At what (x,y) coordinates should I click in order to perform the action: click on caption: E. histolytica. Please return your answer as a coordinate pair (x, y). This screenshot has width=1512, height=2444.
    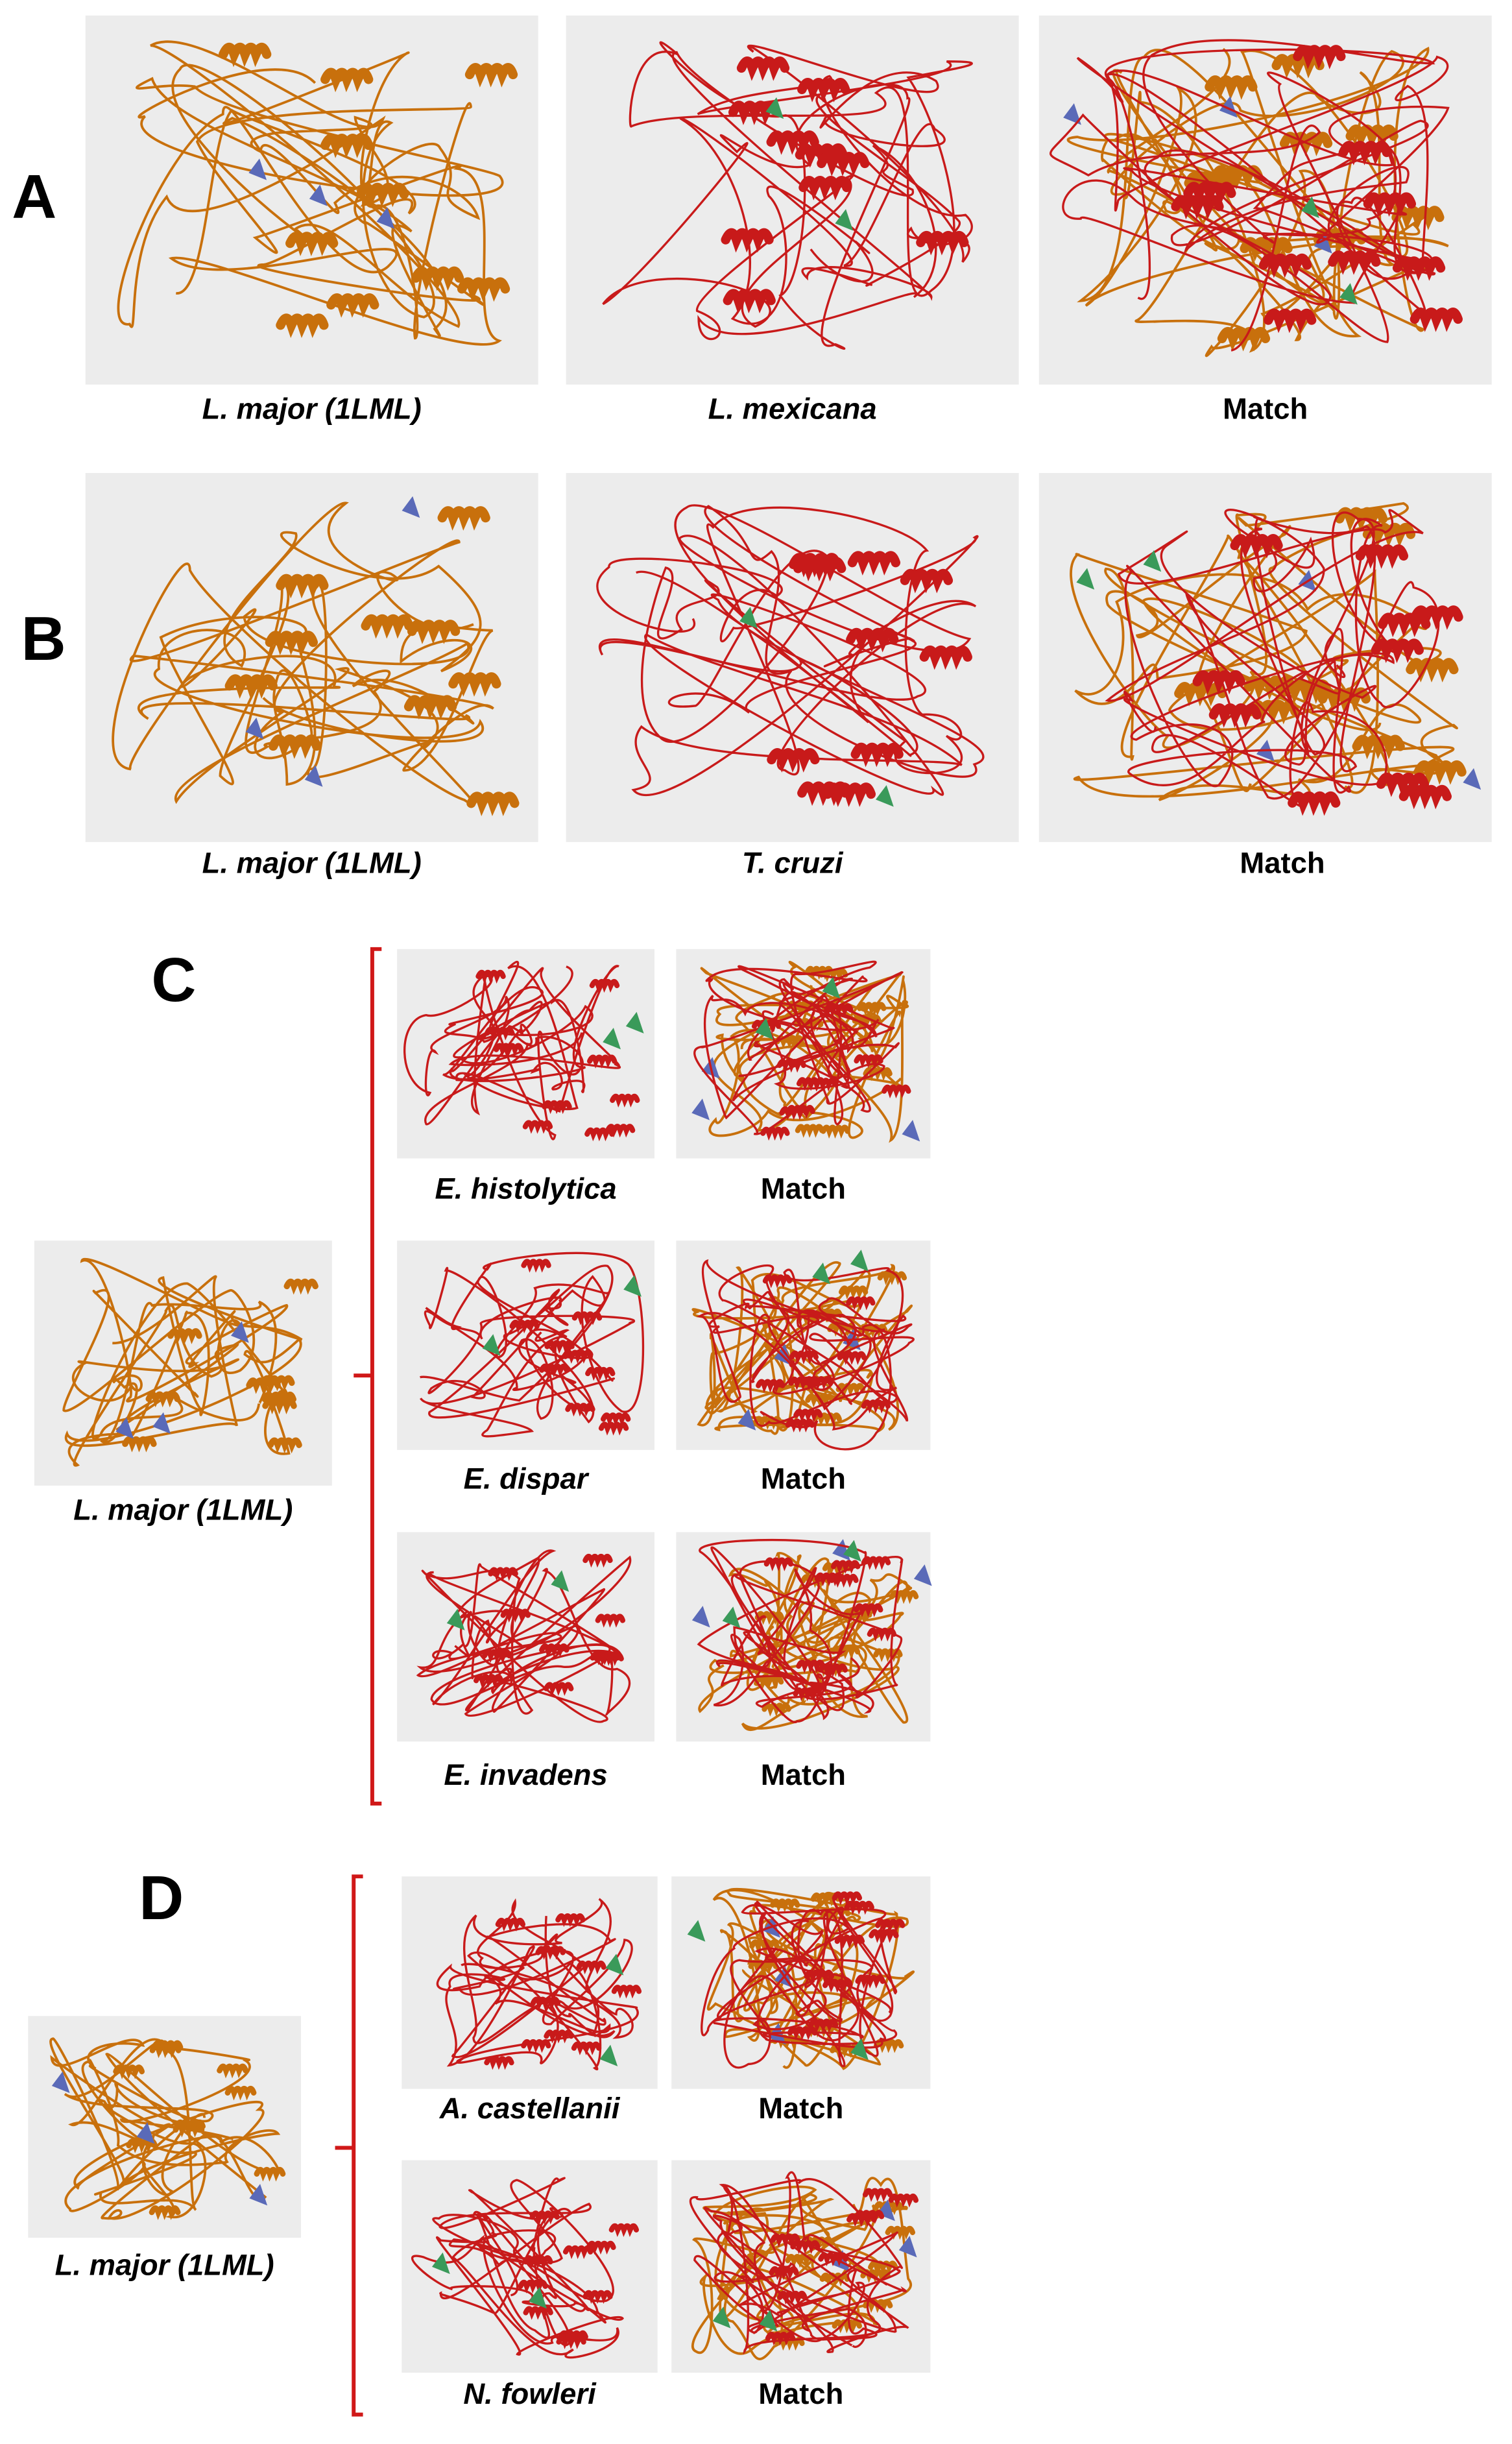
    Looking at the image, I should click on (526, 1188).